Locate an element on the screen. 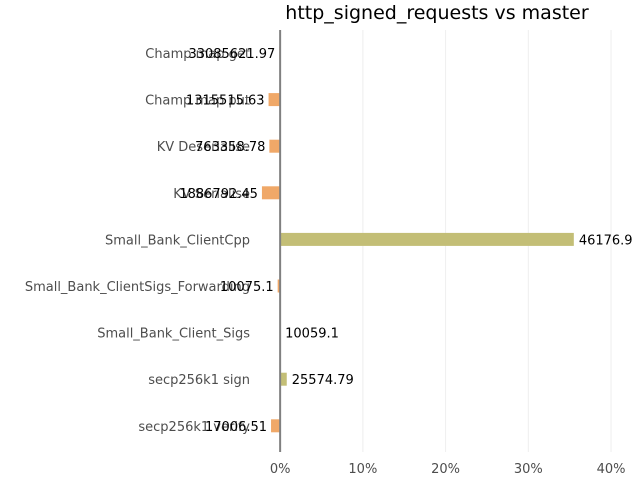  category-label: Champ map get is located at coordinates (197, 54).